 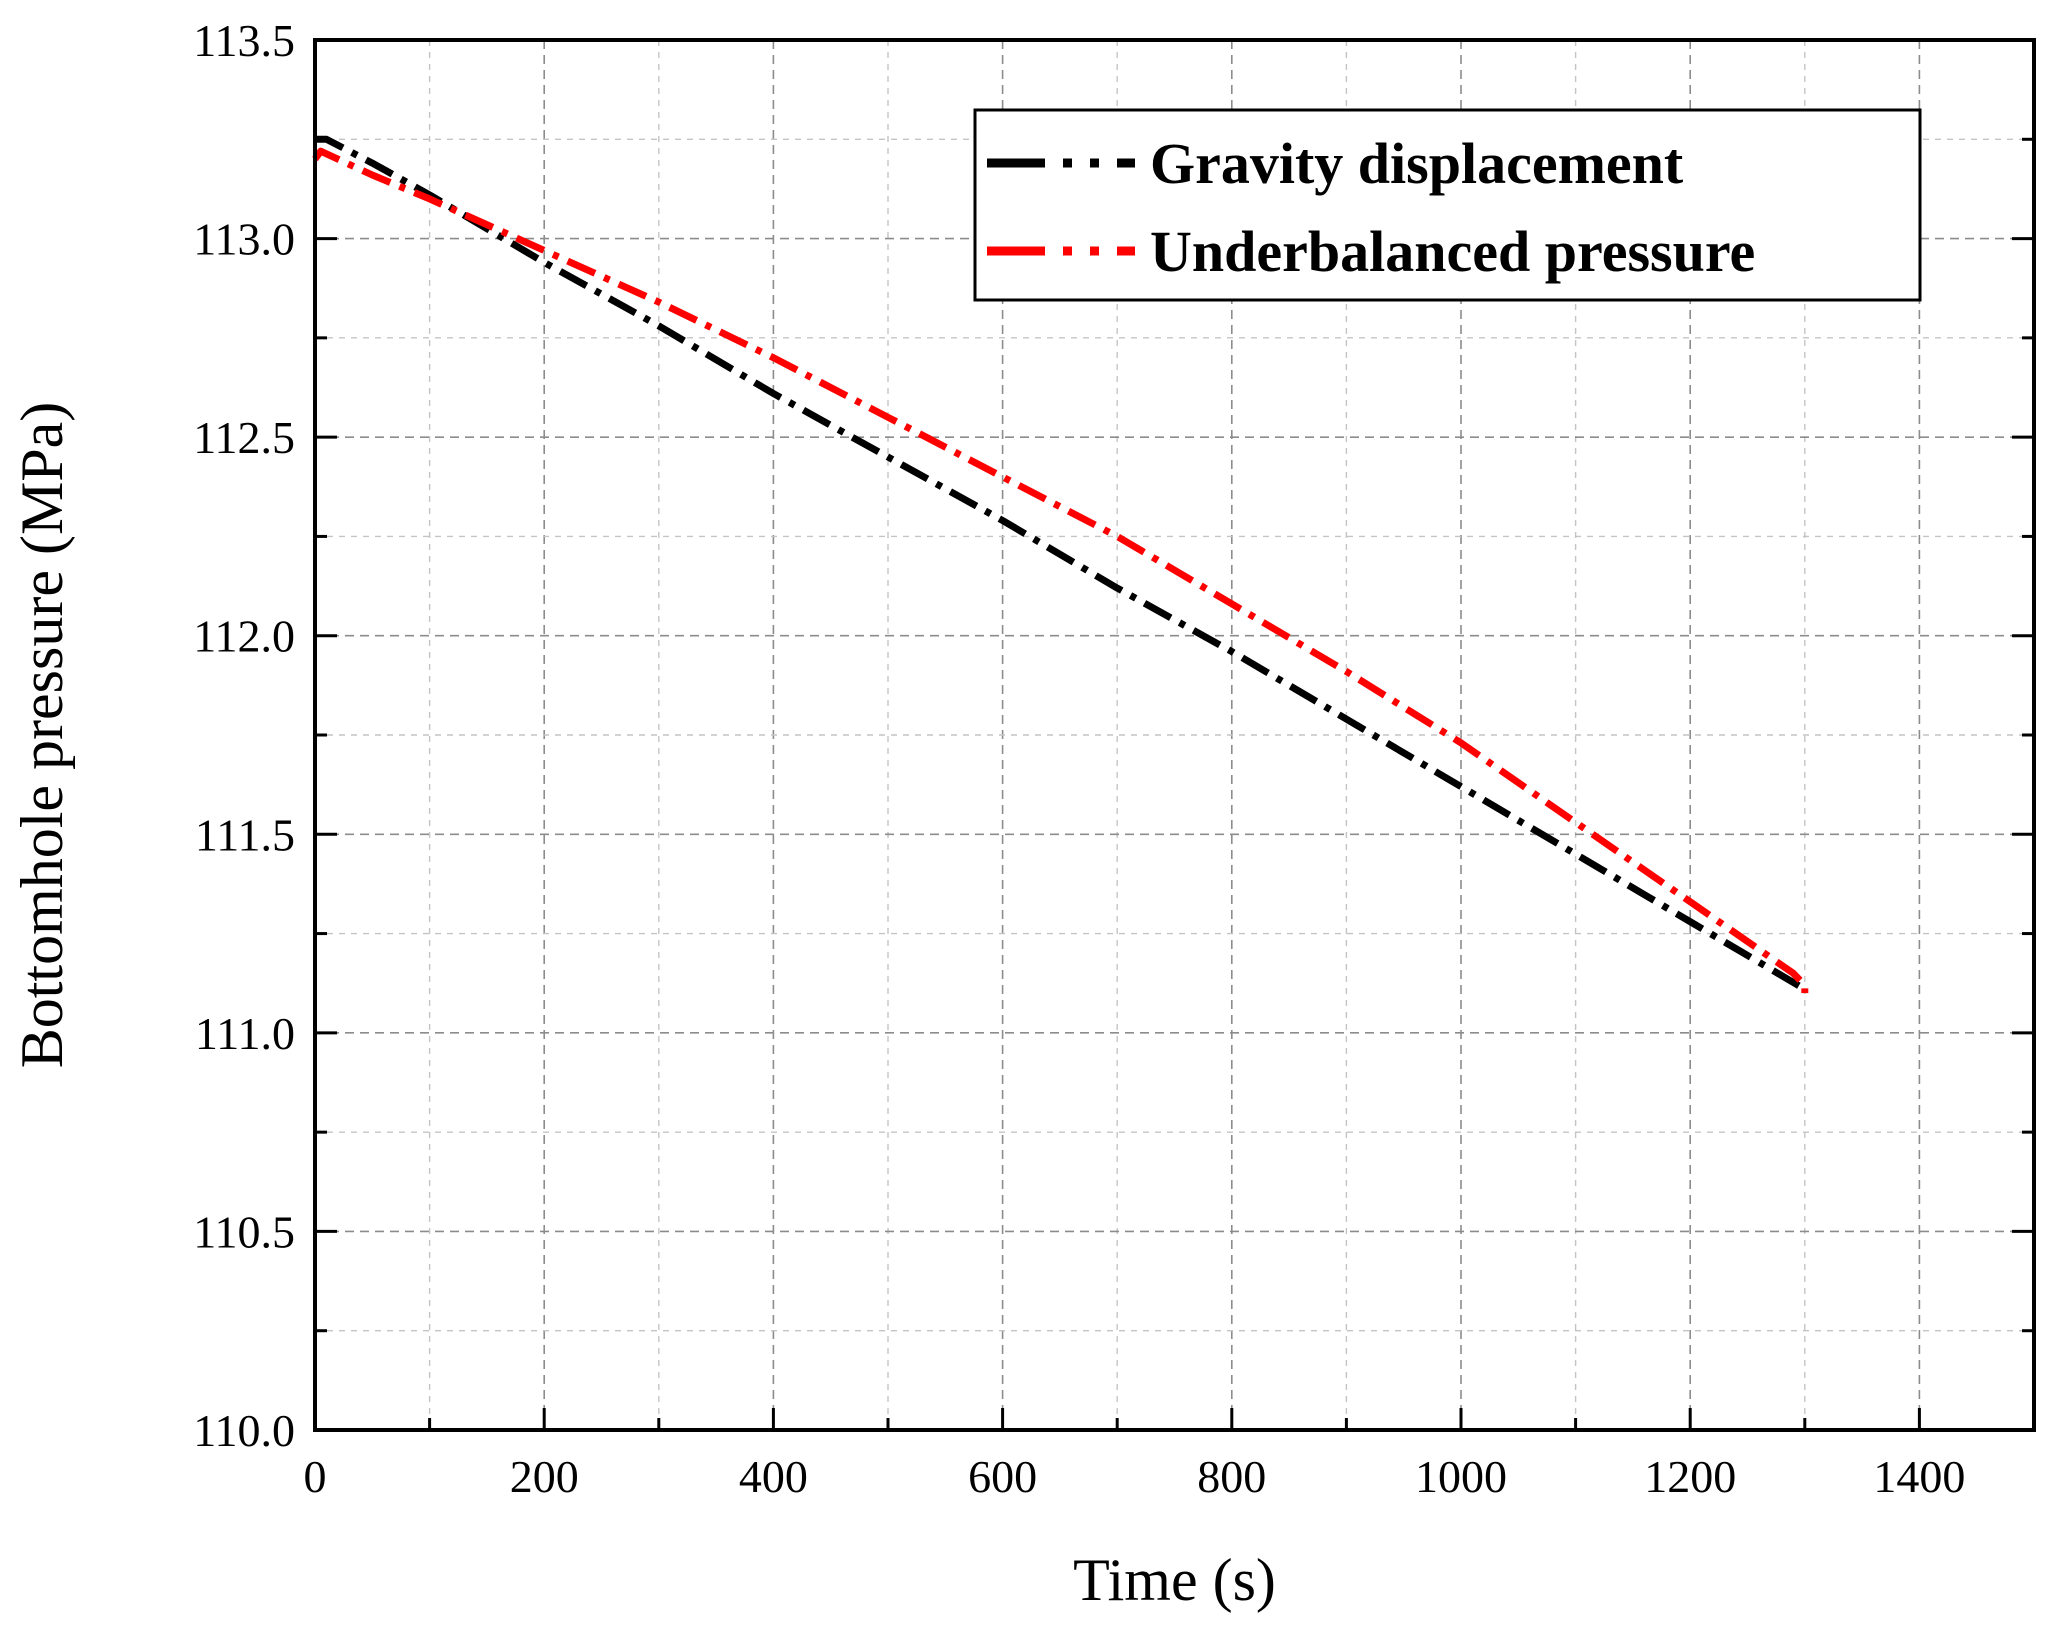 I want to click on y-tick-label: 112.5, so click(x=244, y=437).